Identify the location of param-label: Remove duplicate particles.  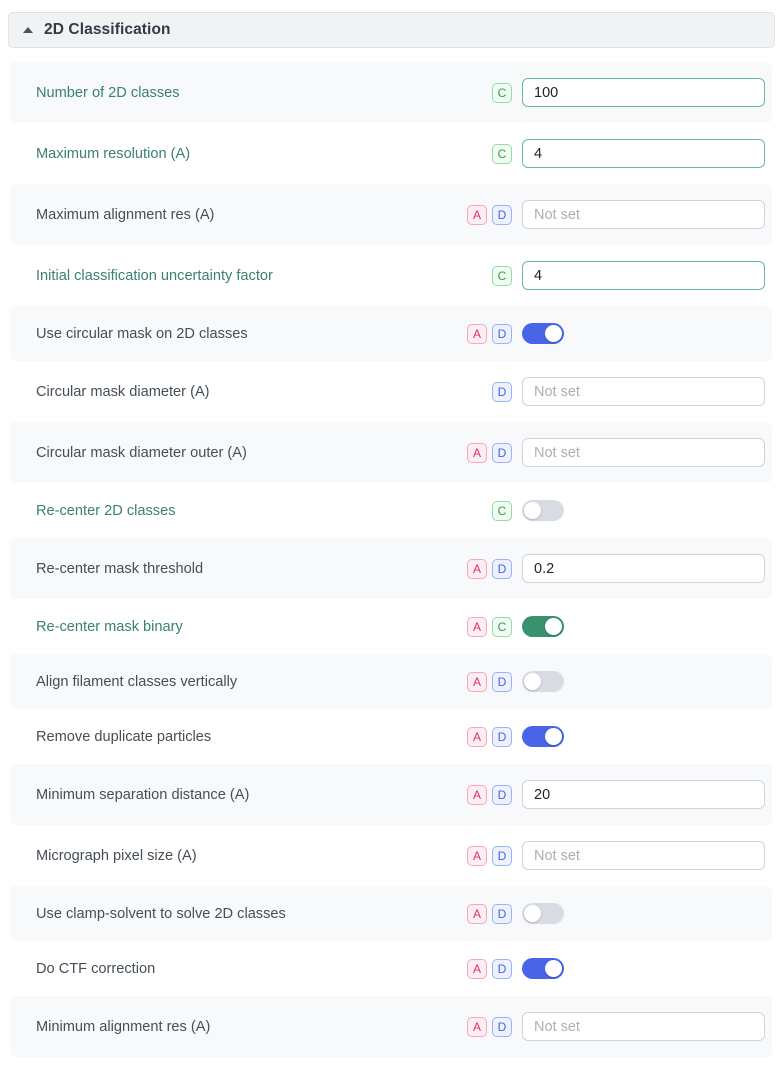
(124, 736).